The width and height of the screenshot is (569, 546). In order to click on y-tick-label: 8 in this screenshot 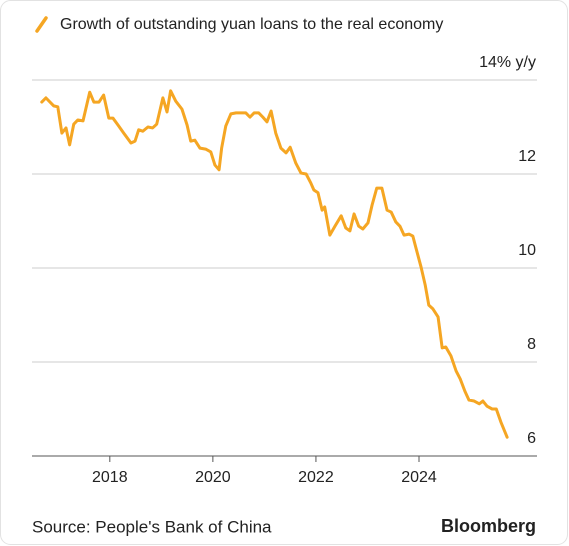, I will do `click(531, 344)`.